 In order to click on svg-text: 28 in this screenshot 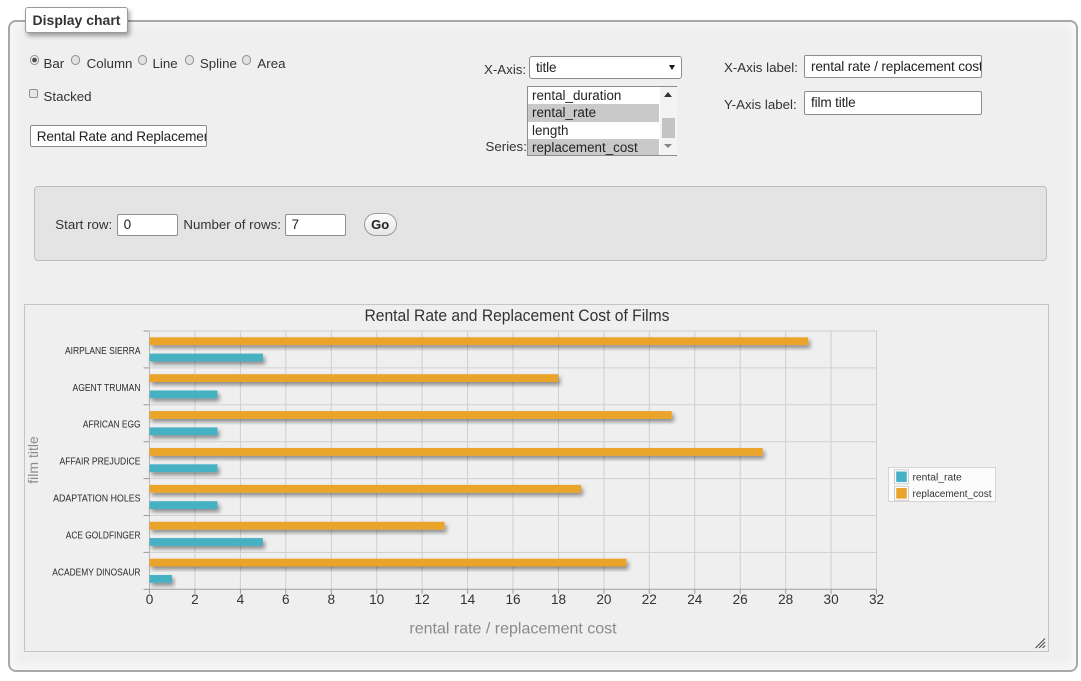, I will do `click(785, 599)`.